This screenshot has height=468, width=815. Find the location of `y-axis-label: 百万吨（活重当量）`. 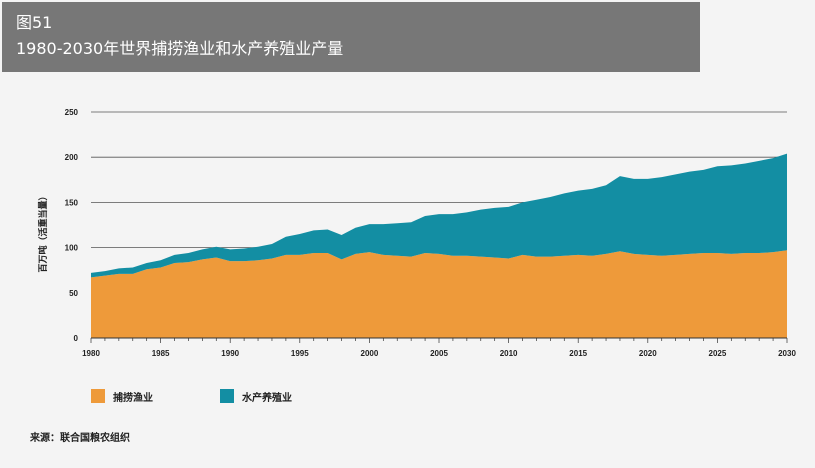

y-axis-label: 百万吨（活重当量） is located at coordinates (43, 231).